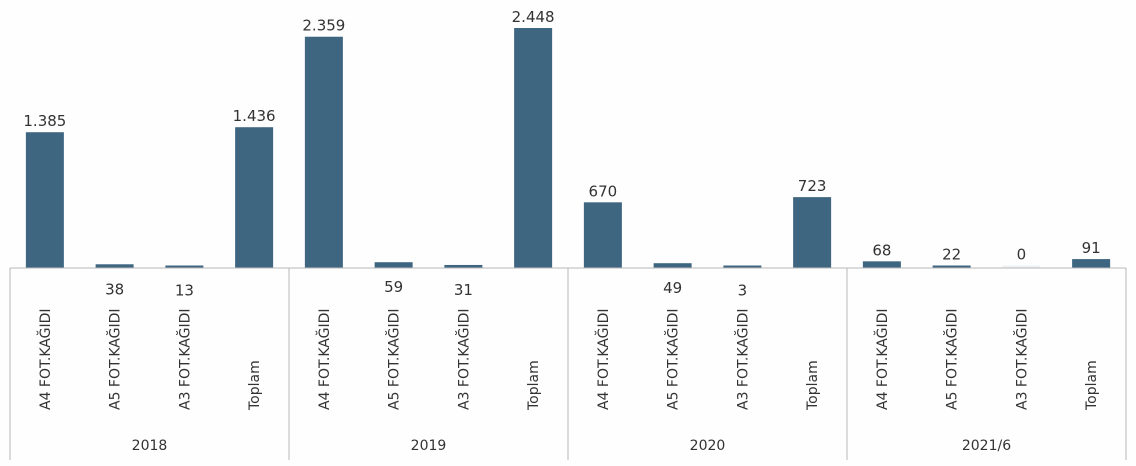 The width and height of the screenshot is (1136, 466). What do you see at coordinates (44, 121) in the screenshot?
I see `value-label-2018-a4-fot-ka-idi: 1.385` at bounding box center [44, 121].